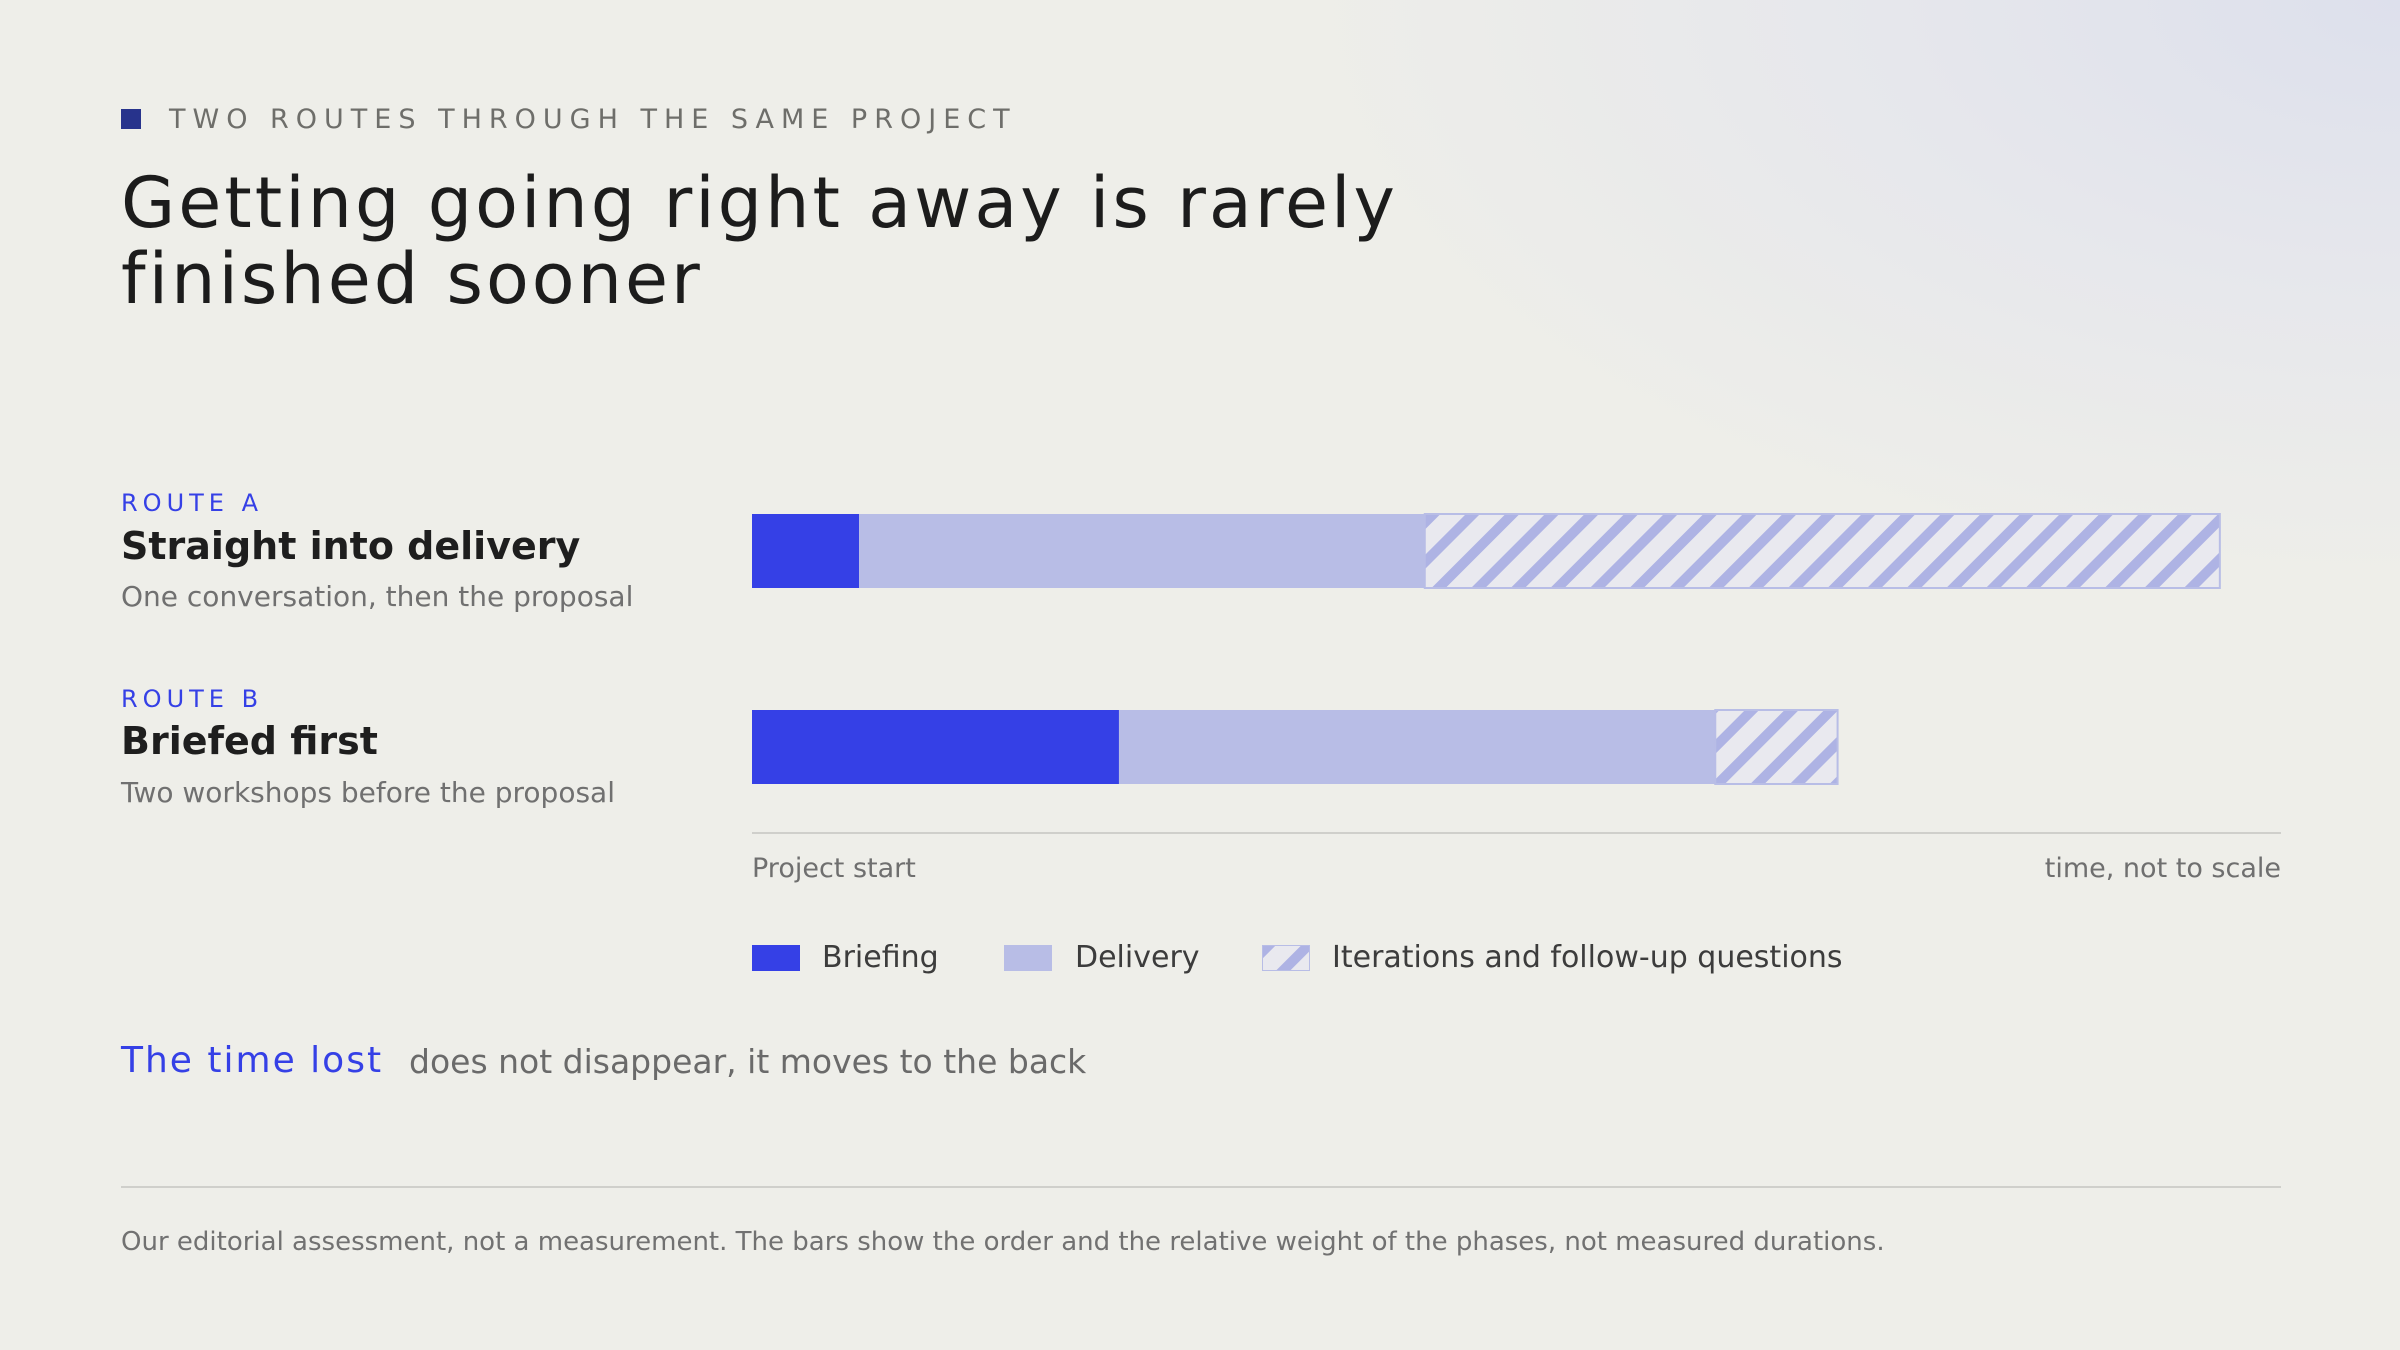  I want to click on bar-route-a-delivery, so click(1142, 551).